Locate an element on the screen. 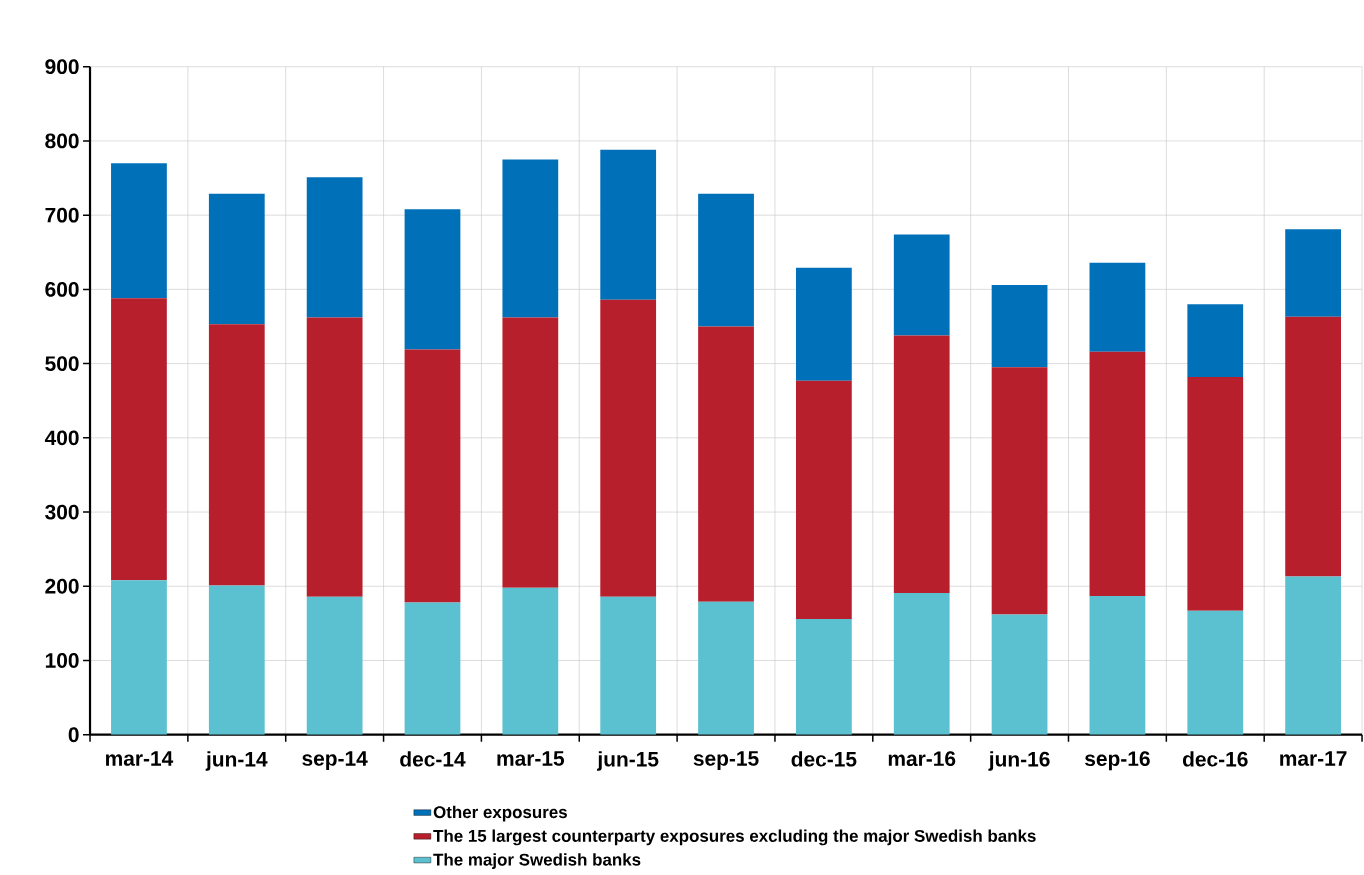  y-tick-label: 300 is located at coordinates (62, 512).